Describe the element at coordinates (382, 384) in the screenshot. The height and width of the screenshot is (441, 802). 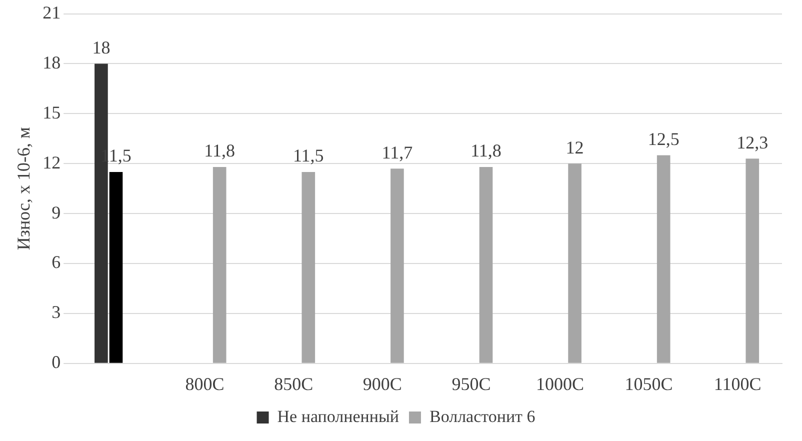
I see `x-tick-label: 900C` at that location.